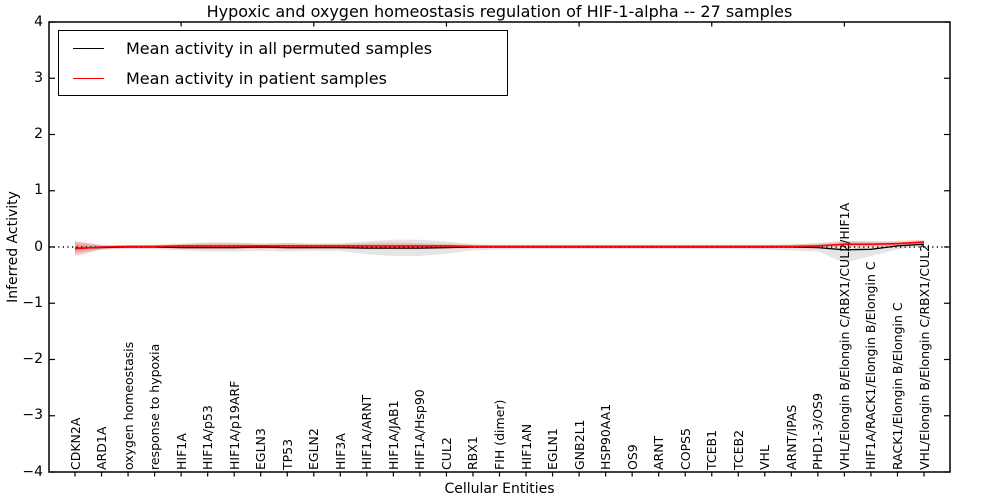  What do you see at coordinates (261, 449) in the screenshot?
I see `x-tick-label: EGLN3` at bounding box center [261, 449].